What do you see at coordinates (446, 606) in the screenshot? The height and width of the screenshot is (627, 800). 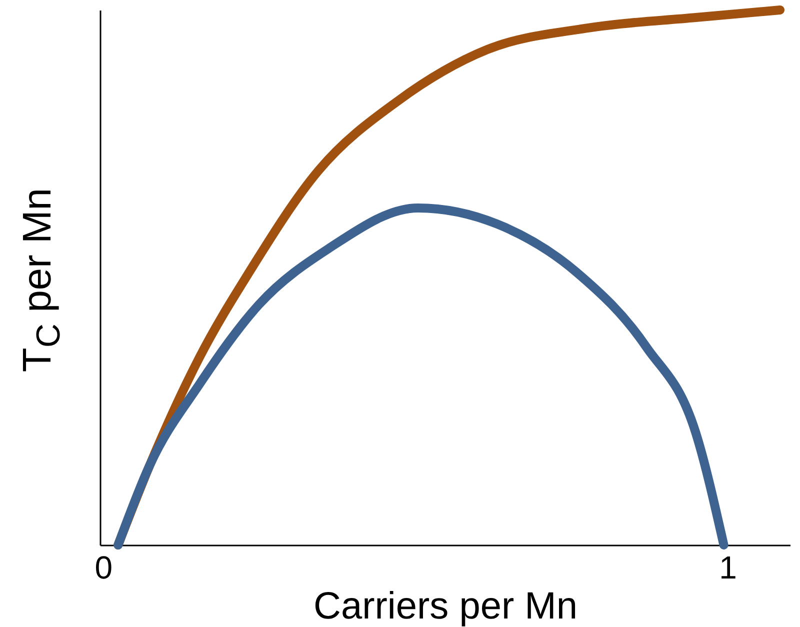 I see `x-axis-title: Carriers per Mn` at bounding box center [446, 606].